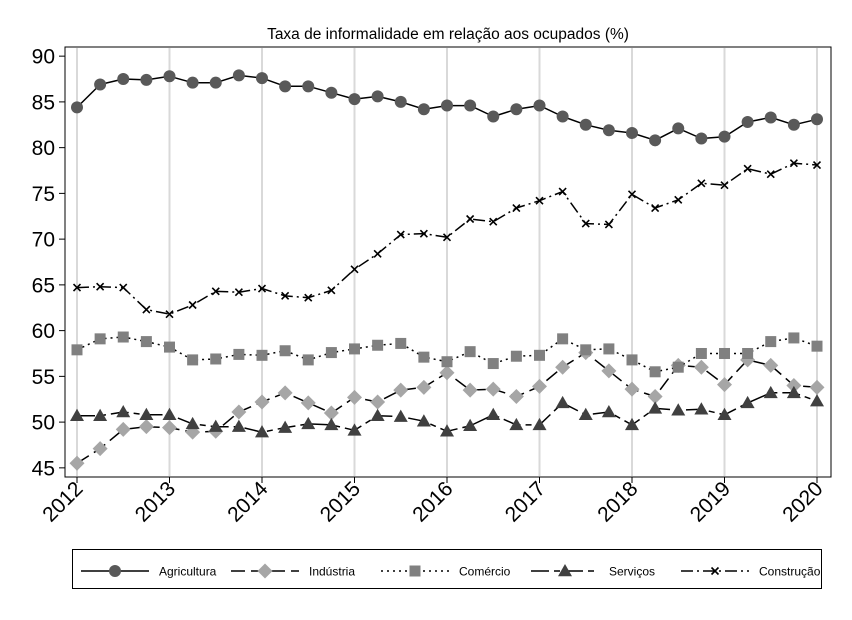 The image size is (852, 620). Describe the element at coordinates (751, 572) in the screenshot. I see `legend-item-construcao: Construção` at that location.